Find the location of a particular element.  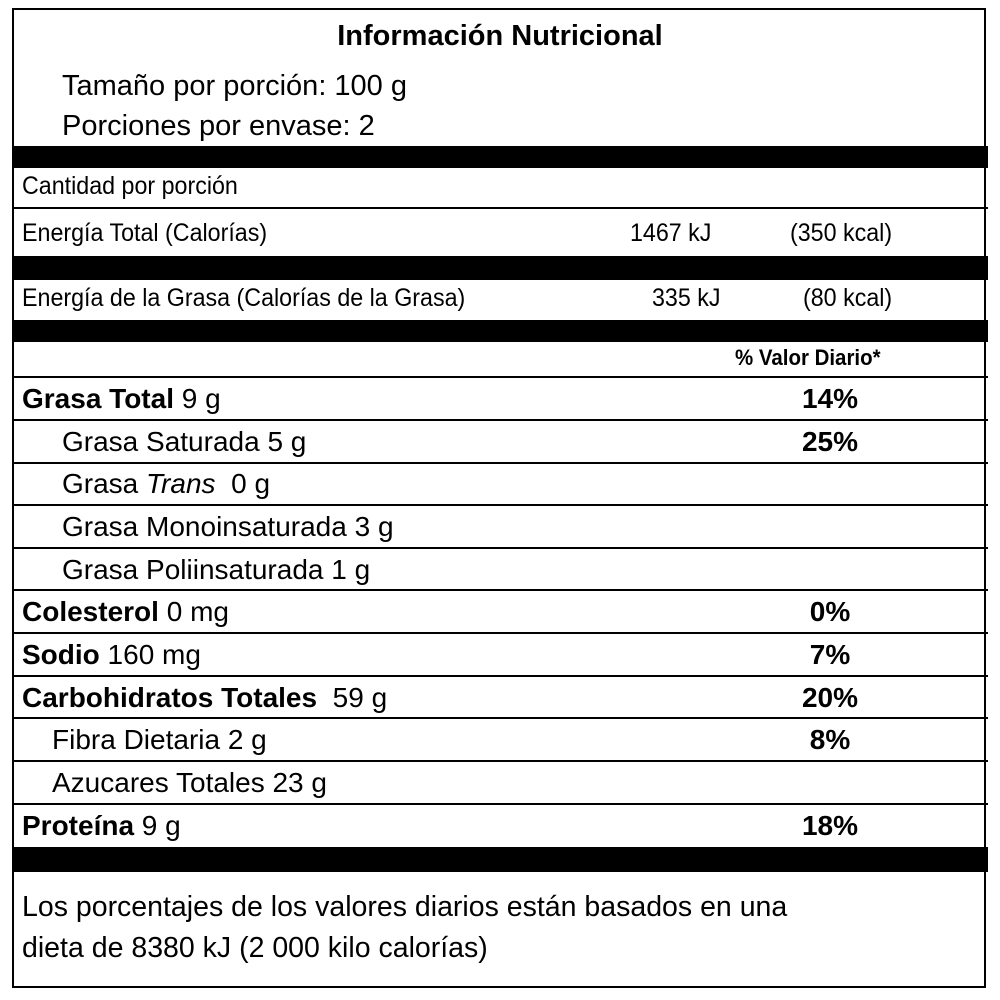

servings-per-container: Porciones por envase: 2 is located at coordinates (218, 126).